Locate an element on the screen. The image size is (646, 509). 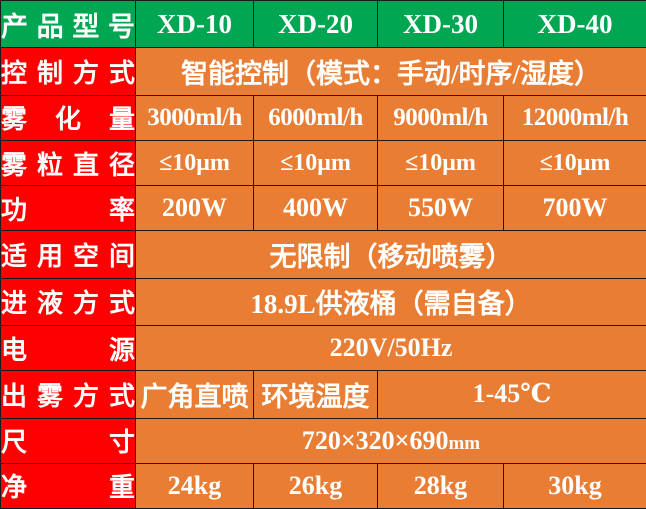
row-label-power-supply: 电 源 is located at coordinates (68, 348).